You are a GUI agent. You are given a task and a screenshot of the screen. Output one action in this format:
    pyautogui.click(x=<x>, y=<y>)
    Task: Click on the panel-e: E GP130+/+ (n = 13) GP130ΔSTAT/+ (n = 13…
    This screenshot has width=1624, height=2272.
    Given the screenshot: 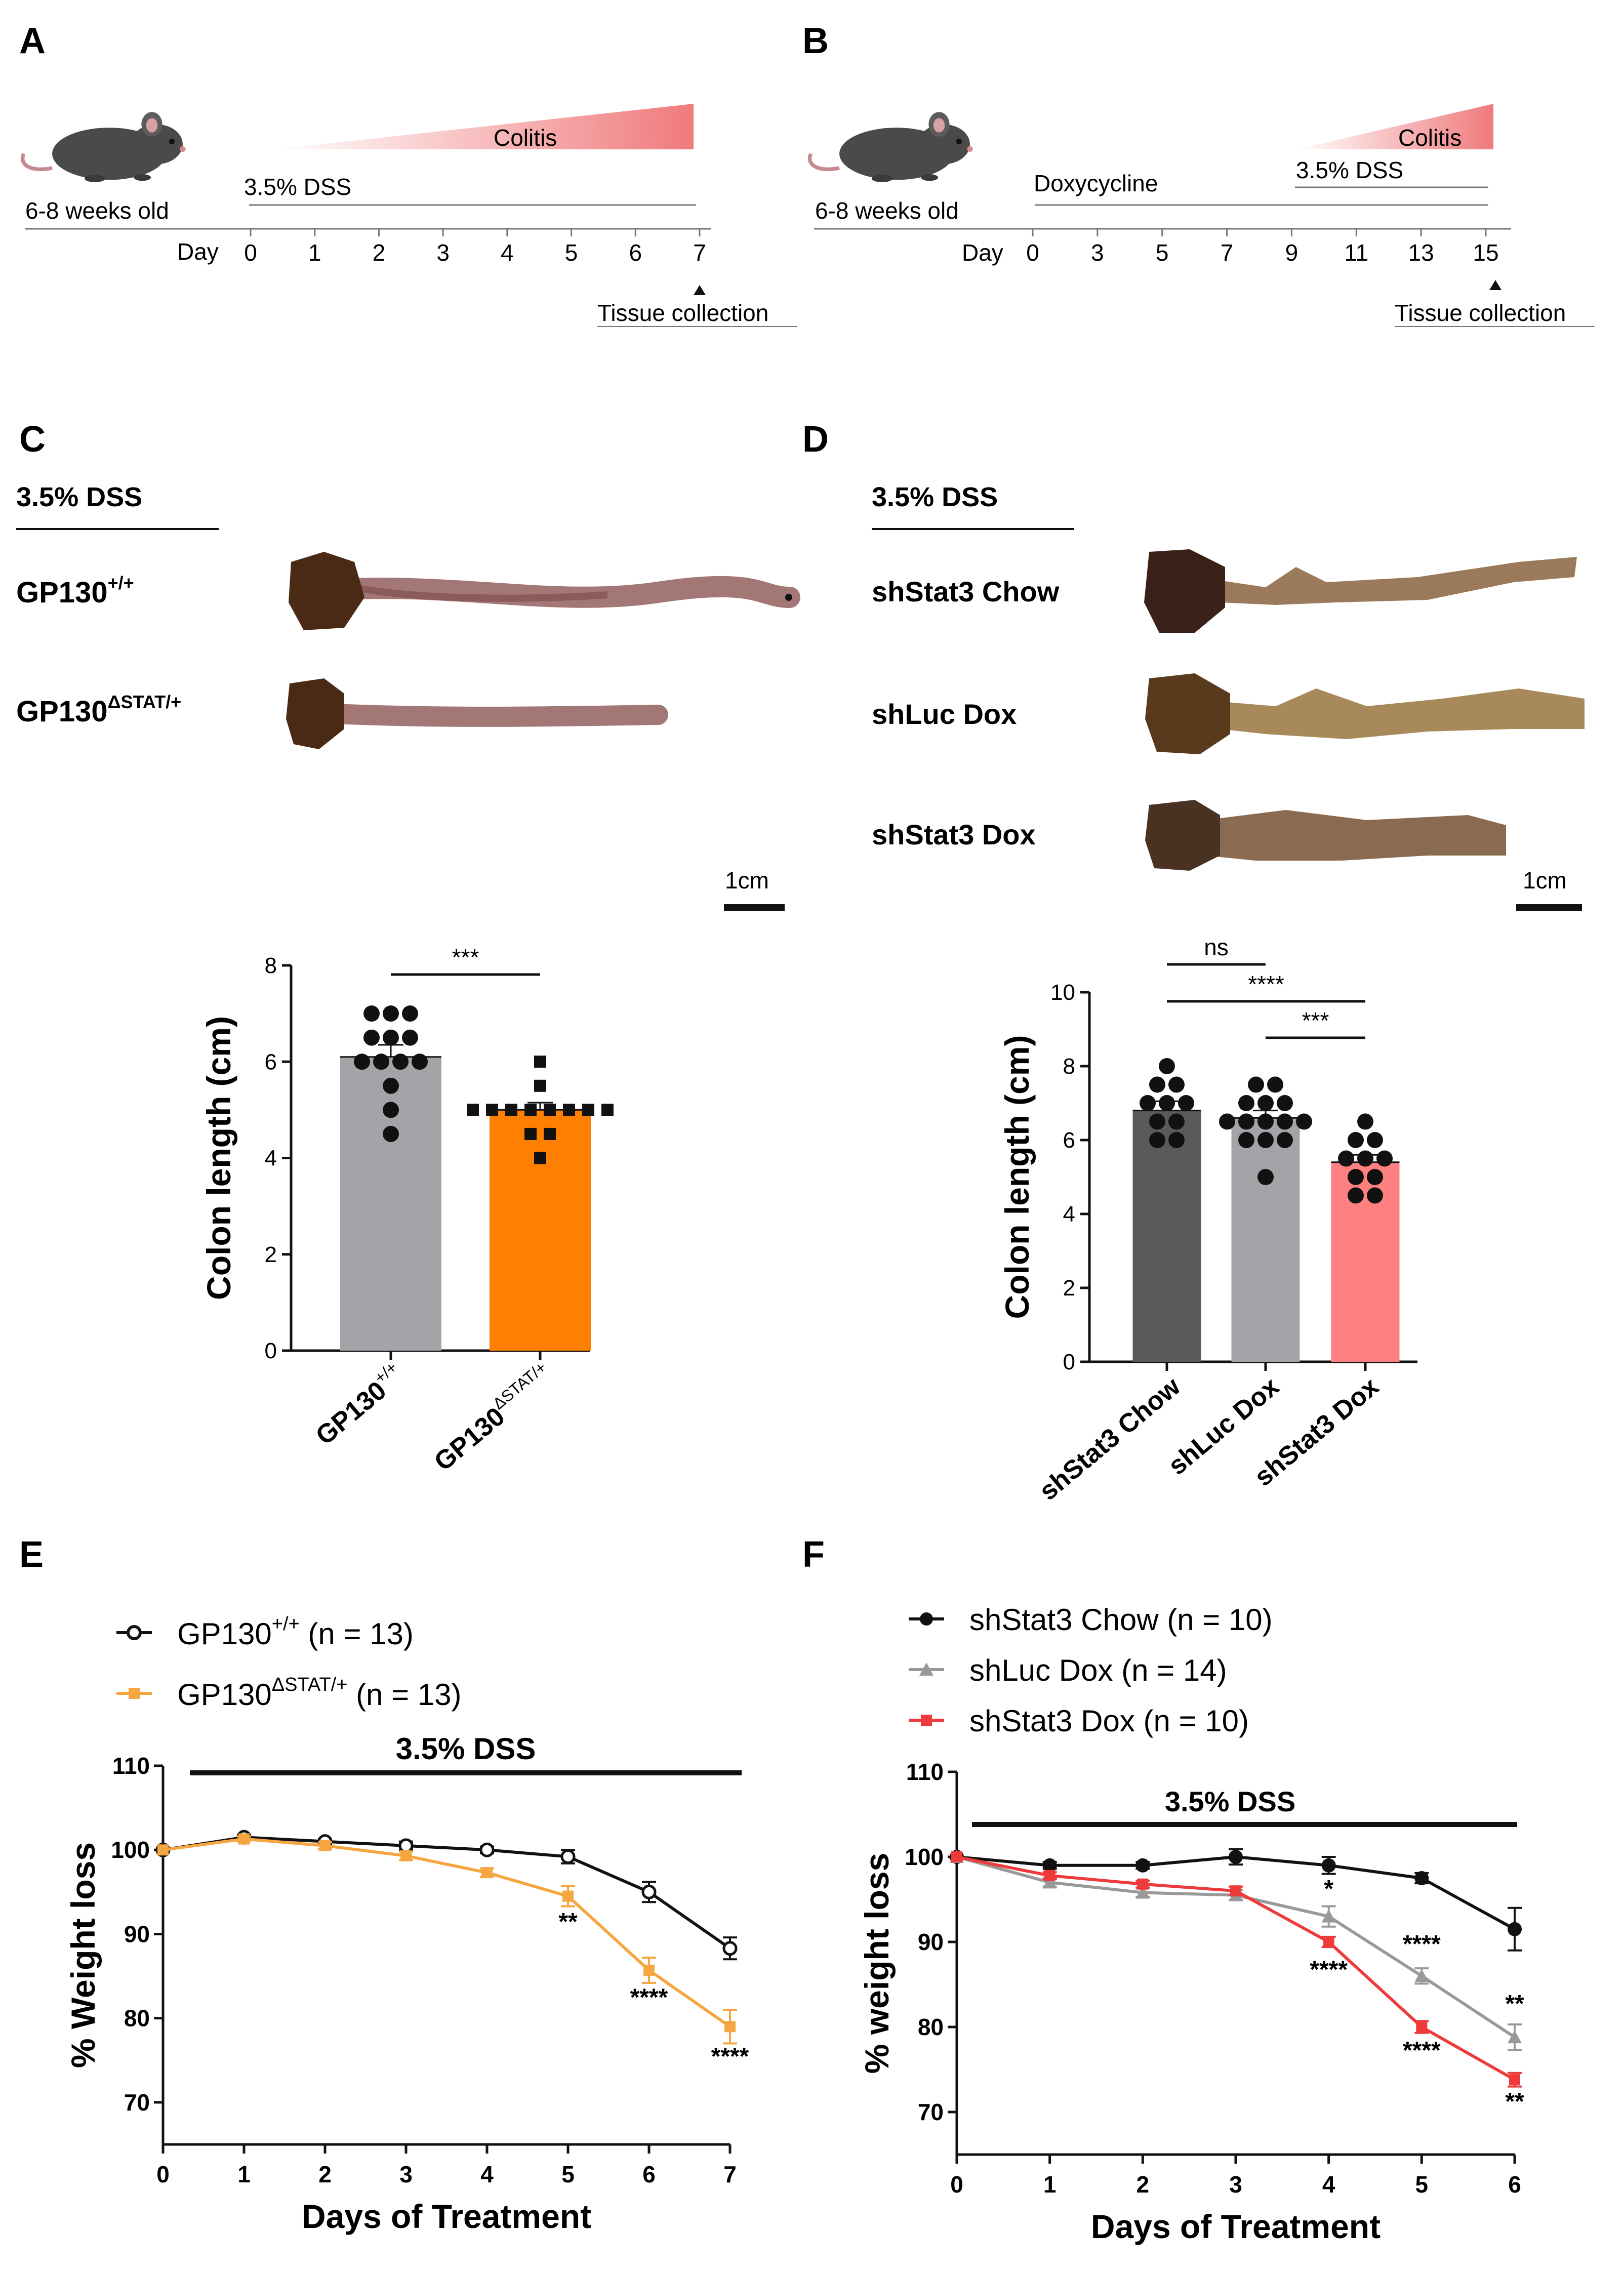 What is the action you would take?
    pyautogui.click(x=384, y=1884)
    